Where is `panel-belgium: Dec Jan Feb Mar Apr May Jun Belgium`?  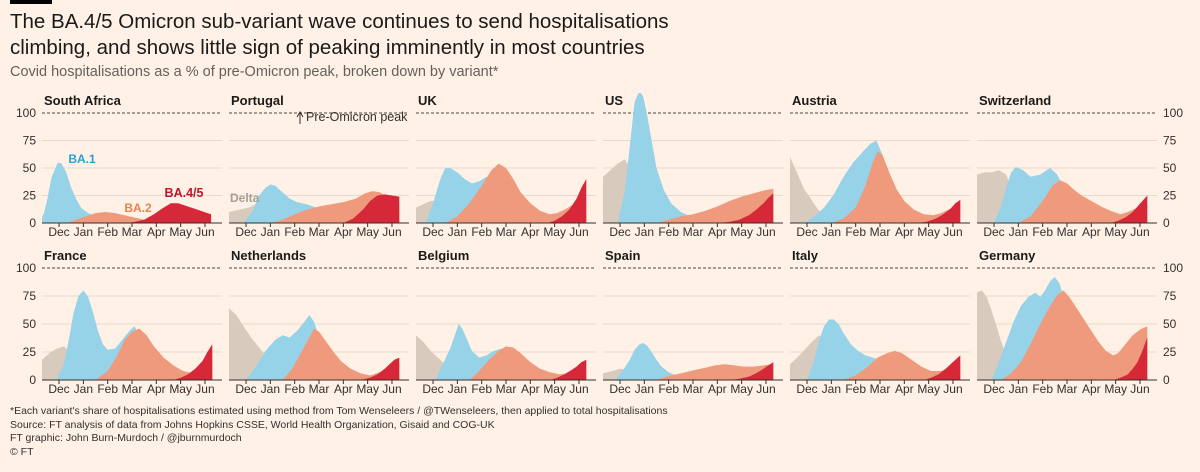
panel-belgium: Dec Jan Feb Mar Apr May Jun Belgium is located at coordinates (506, 322).